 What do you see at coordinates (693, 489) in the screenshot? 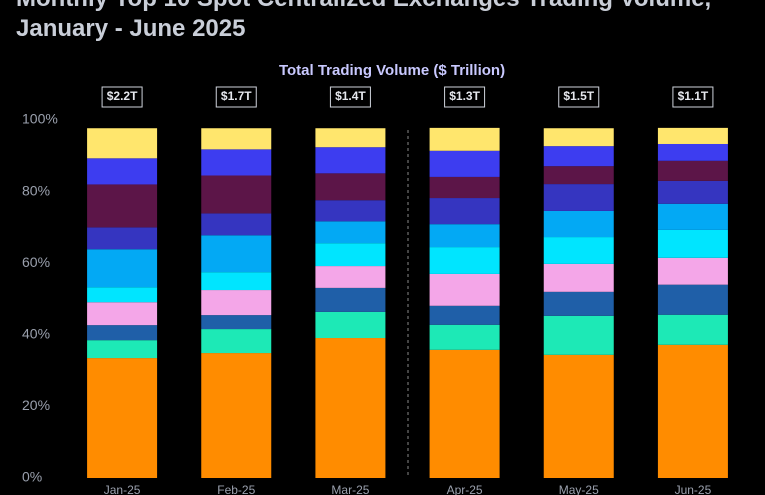
I see `x-tick-label: Jun-25` at bounding box center [693, 489].